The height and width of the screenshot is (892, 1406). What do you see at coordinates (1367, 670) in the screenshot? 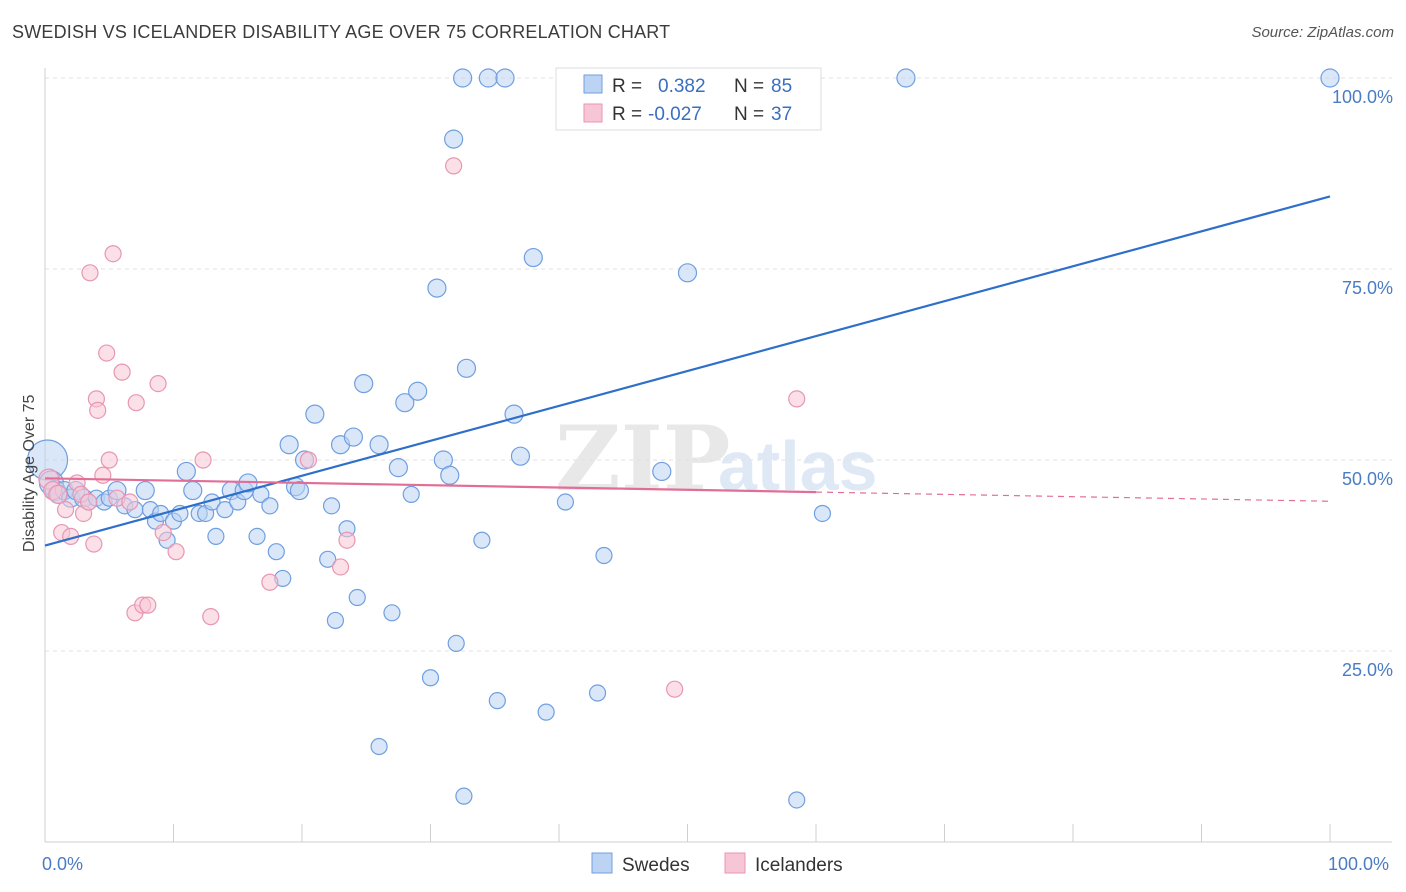
I see `y-tick-3: 25.0%` at bounding box center [1367, 670].